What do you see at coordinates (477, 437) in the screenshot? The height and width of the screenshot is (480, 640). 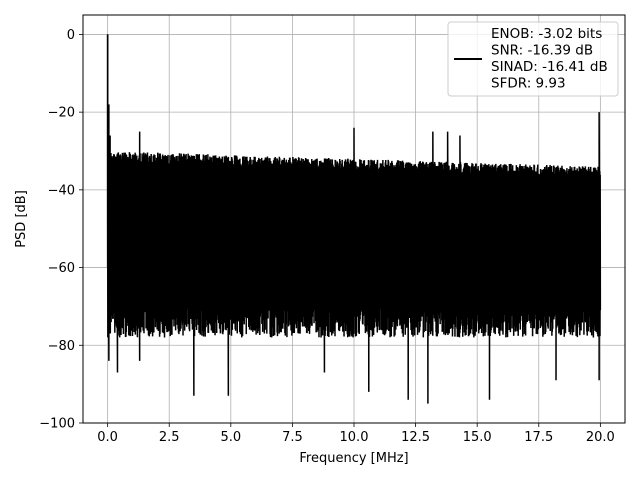 I see `x-tick-label: 15.0` at bounding box center [477, 437].